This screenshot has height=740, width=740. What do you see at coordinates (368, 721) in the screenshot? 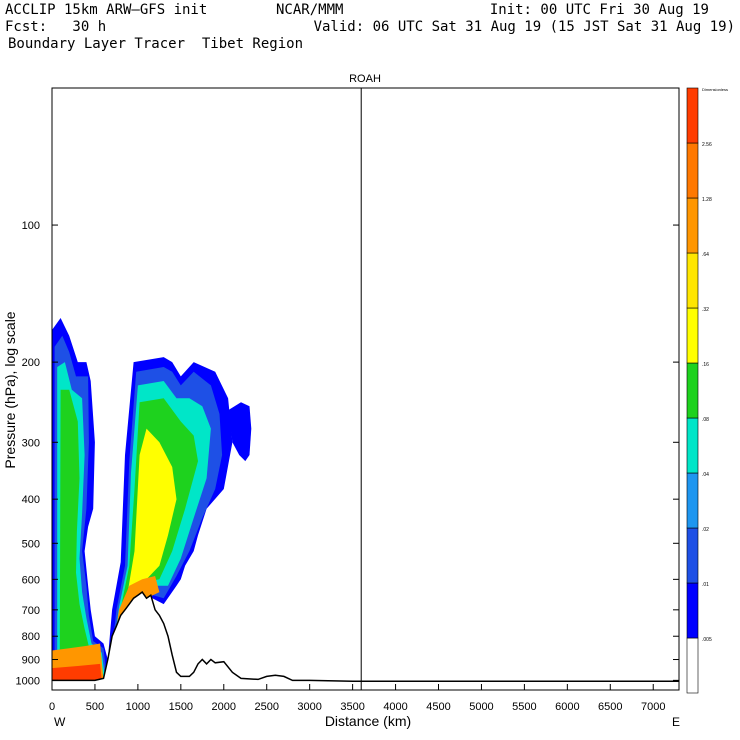
I see `x-axis-label: Distance (km)` at bounding box center [368, 721].